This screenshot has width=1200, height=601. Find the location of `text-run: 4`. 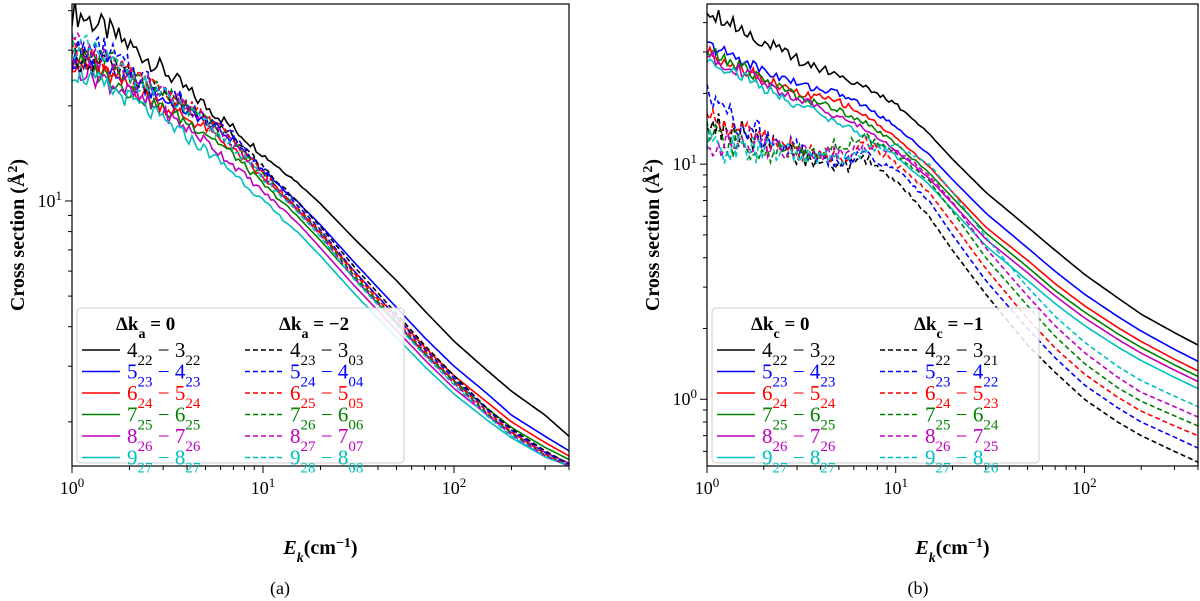

text-run: 4 is located at coordinates (295, 350).